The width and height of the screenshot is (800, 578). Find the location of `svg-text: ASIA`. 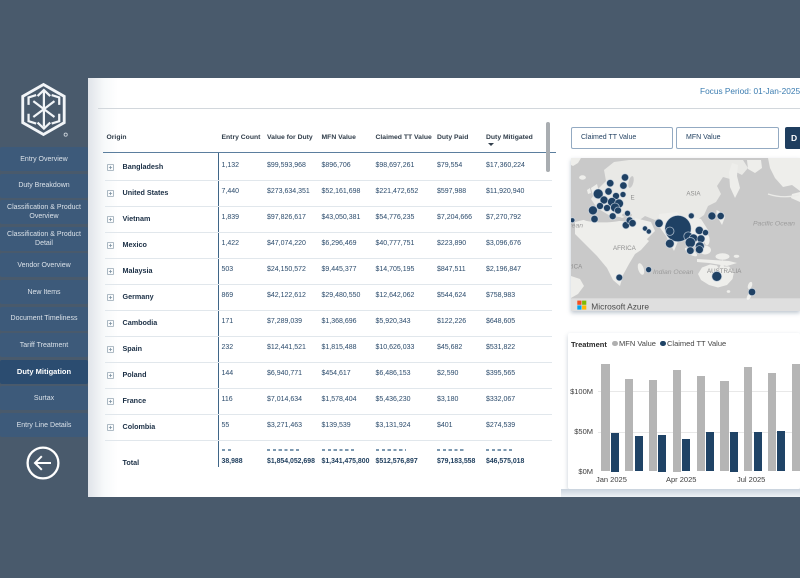

svg-text: ASIA is located at coordinates (693, 194).